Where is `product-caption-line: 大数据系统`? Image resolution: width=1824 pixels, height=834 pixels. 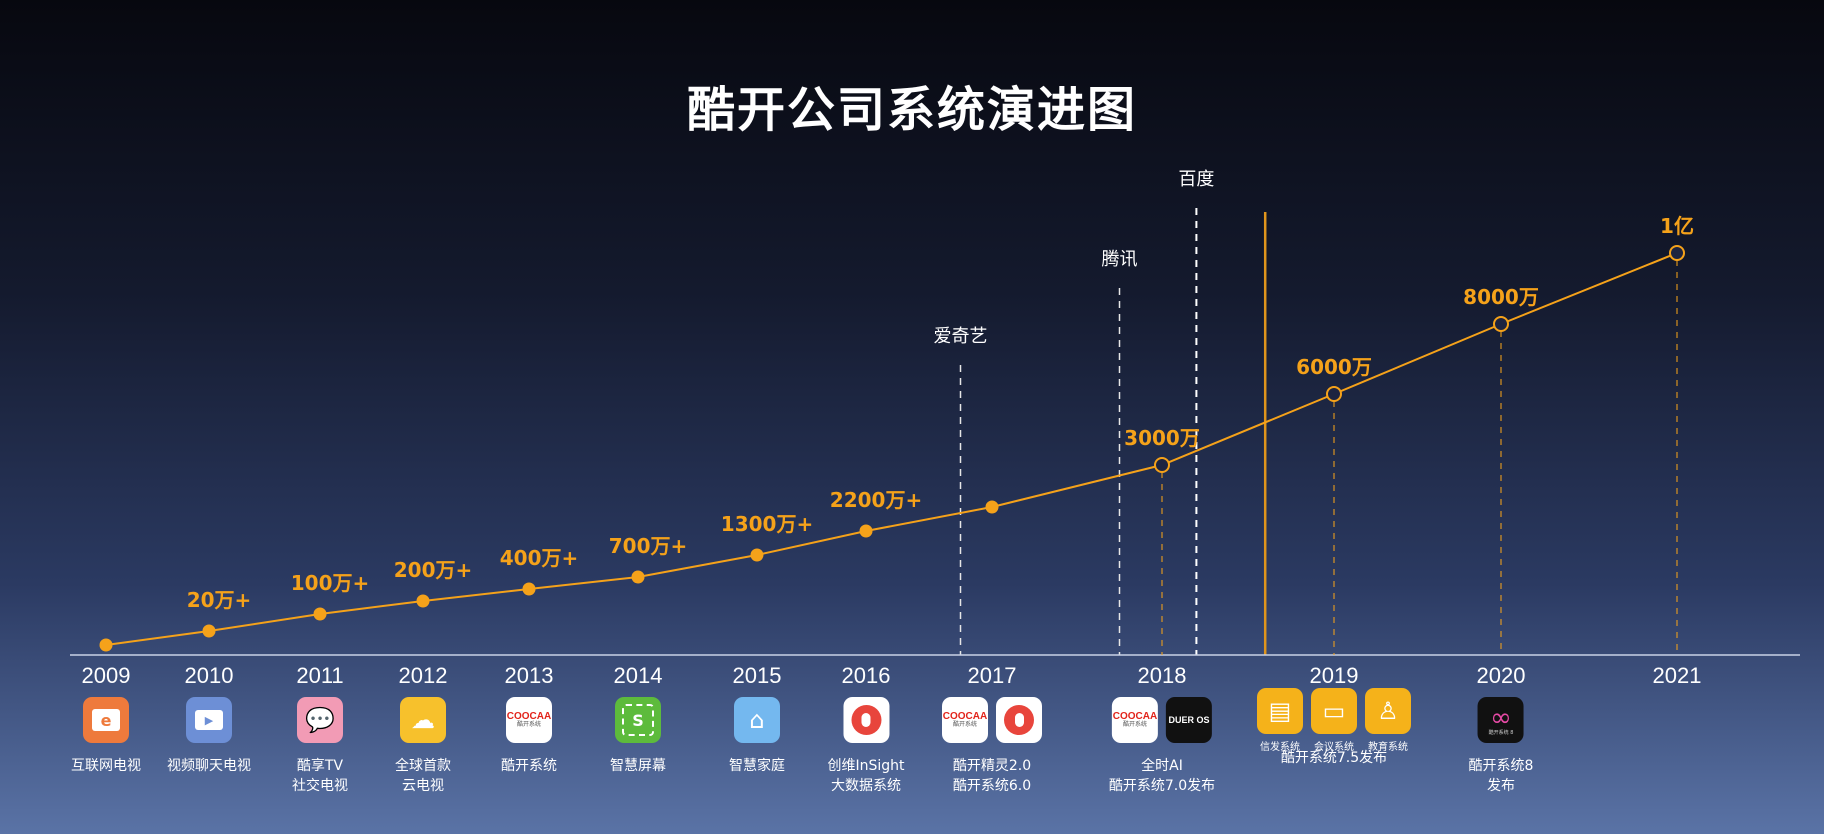
product-caption-line: 大数据系统 is located at coordinates (866, 786).